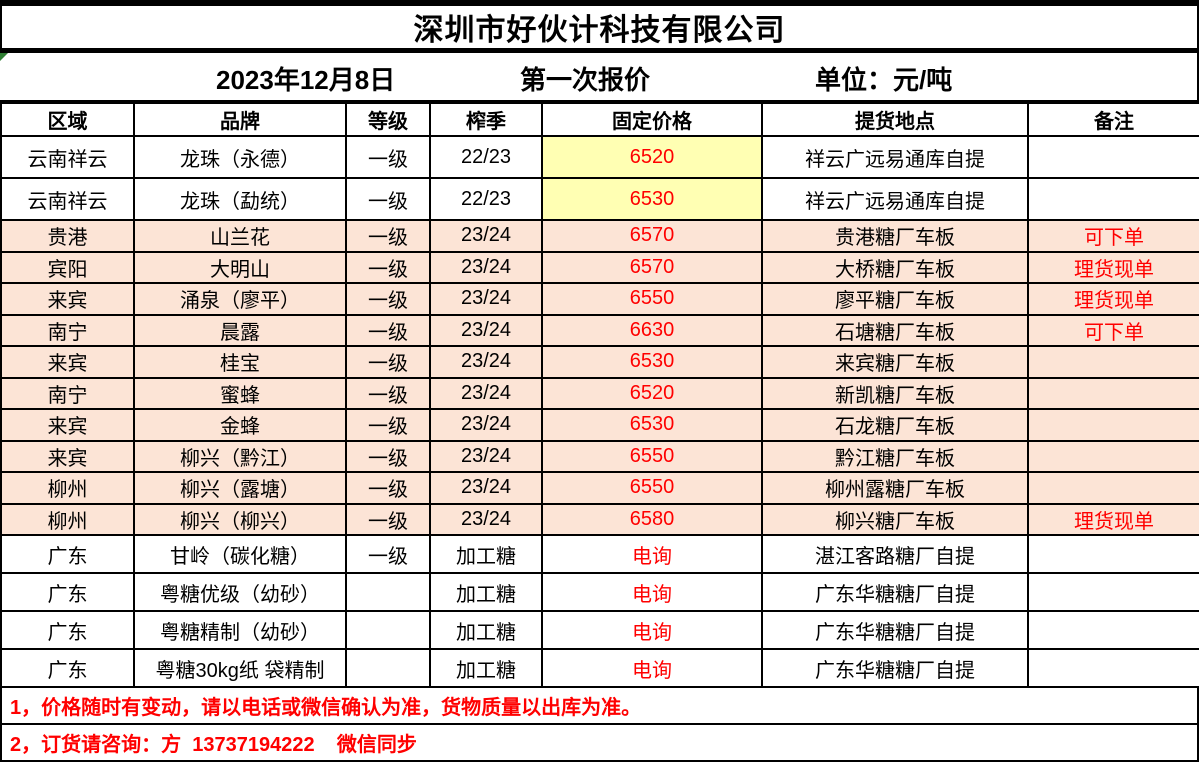  Describe the element at coordinates (240, 668) in the screenshot. I see `brand-cell: 粤糖30kg纸 袋精制` at that location.